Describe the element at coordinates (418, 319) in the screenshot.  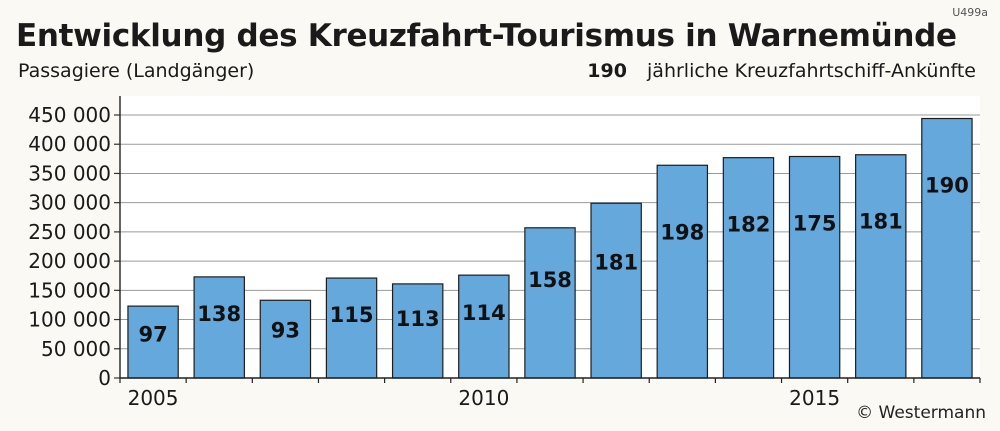
I see `bar-label: 113` at that location.